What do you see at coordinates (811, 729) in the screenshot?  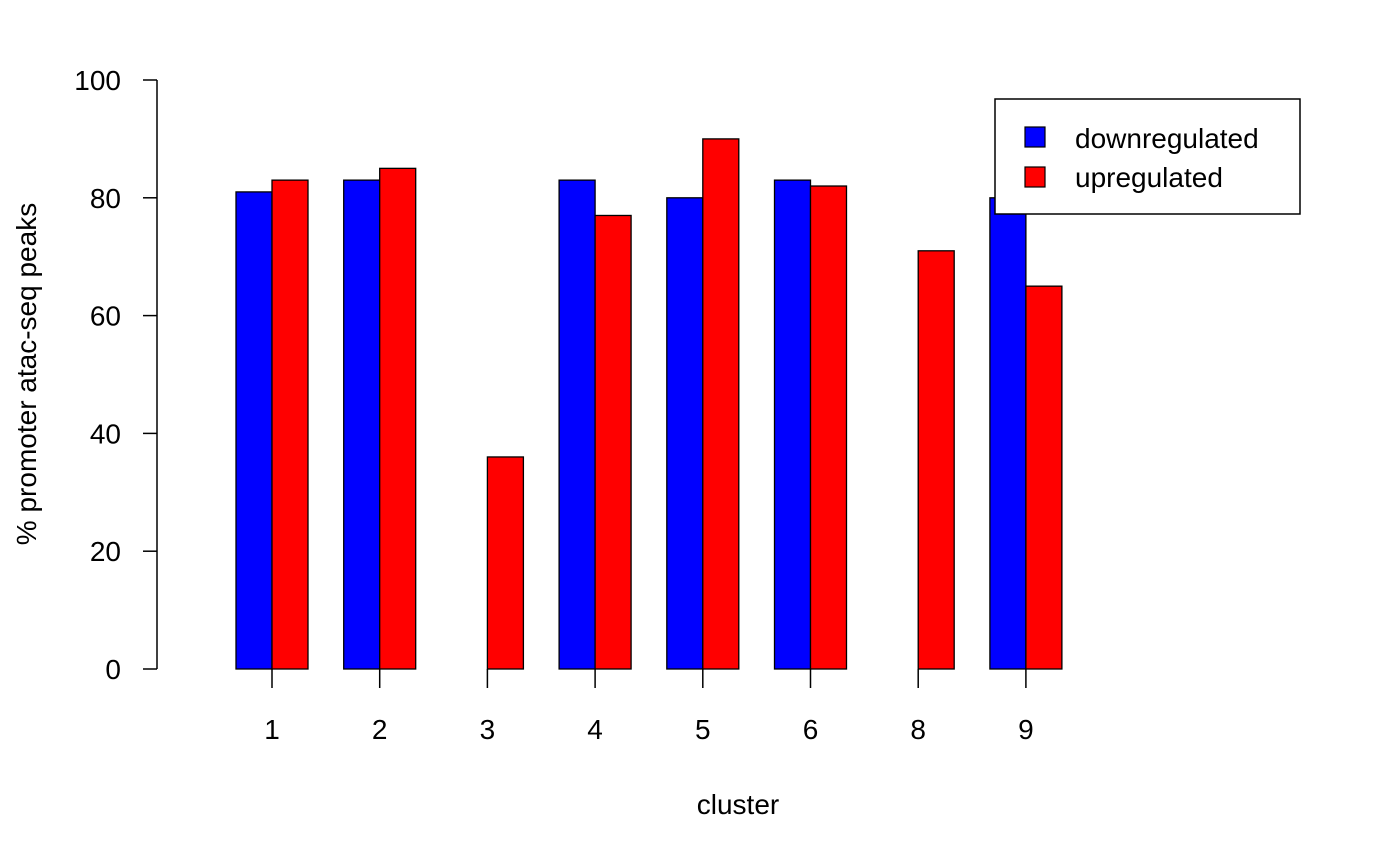 I see `x-tick-label: 6` at bounding box center [811, 729].